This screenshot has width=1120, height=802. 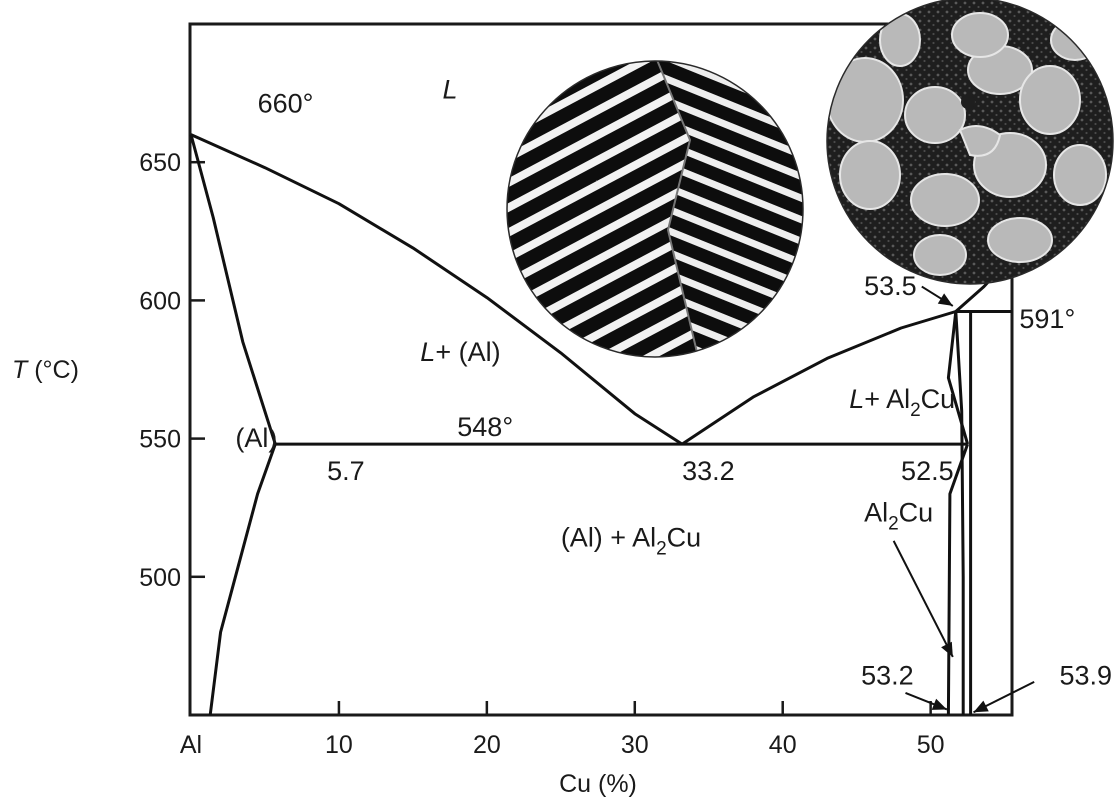 I want to click on value-annotation: 591°, so click(x=1047, y=319).